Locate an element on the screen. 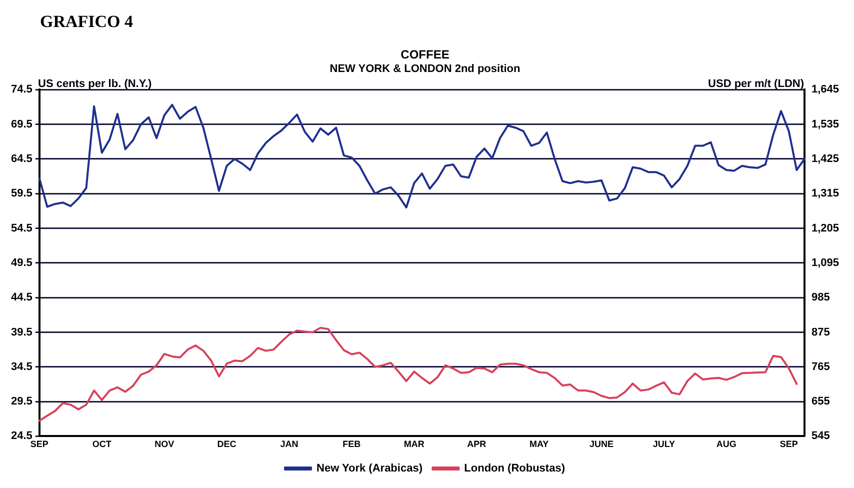 The image size is (854, 488). y-axis-title: US cents per lb. (N.Y.) is located at coordinates (95, 84).